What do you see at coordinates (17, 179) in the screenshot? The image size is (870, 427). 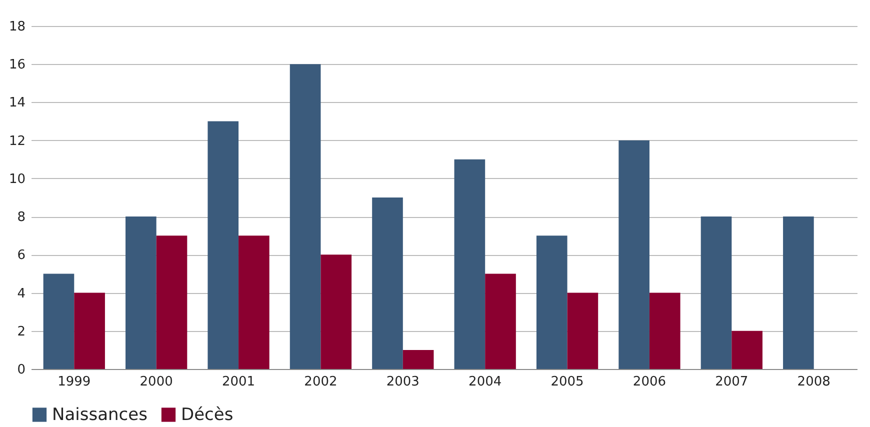 I see `y-tick-label: 10` at bounding box center [17, 179].